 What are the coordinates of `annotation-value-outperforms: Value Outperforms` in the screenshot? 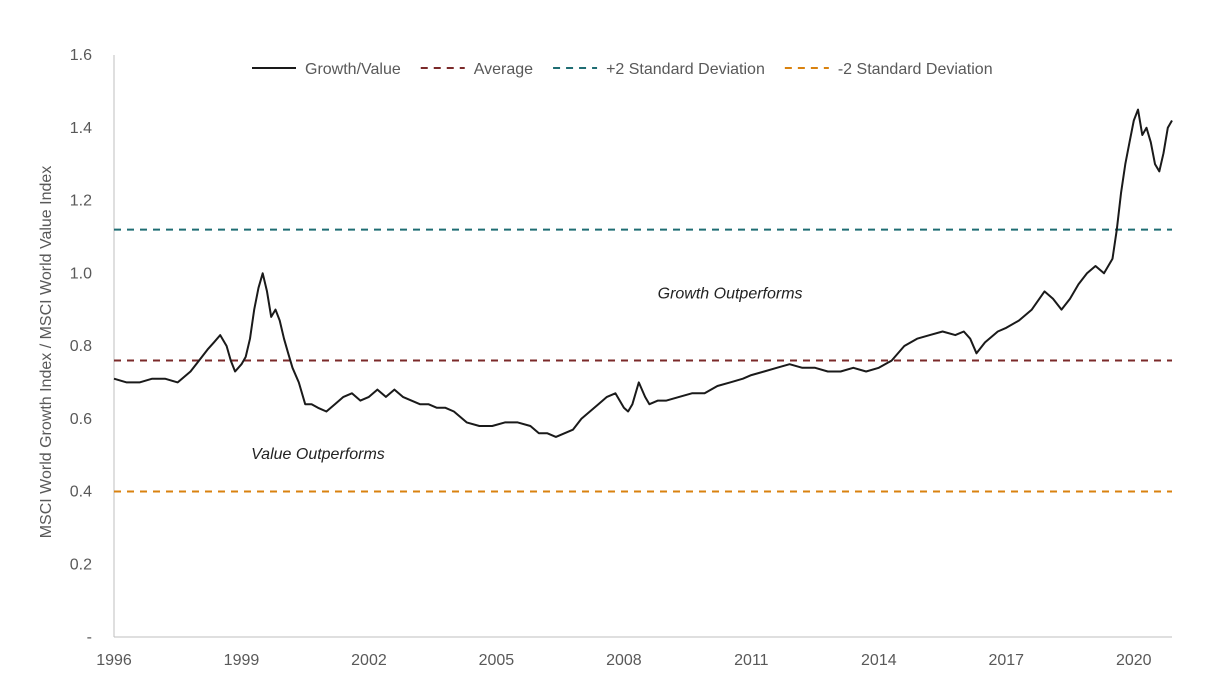 It's located at (318, 454).